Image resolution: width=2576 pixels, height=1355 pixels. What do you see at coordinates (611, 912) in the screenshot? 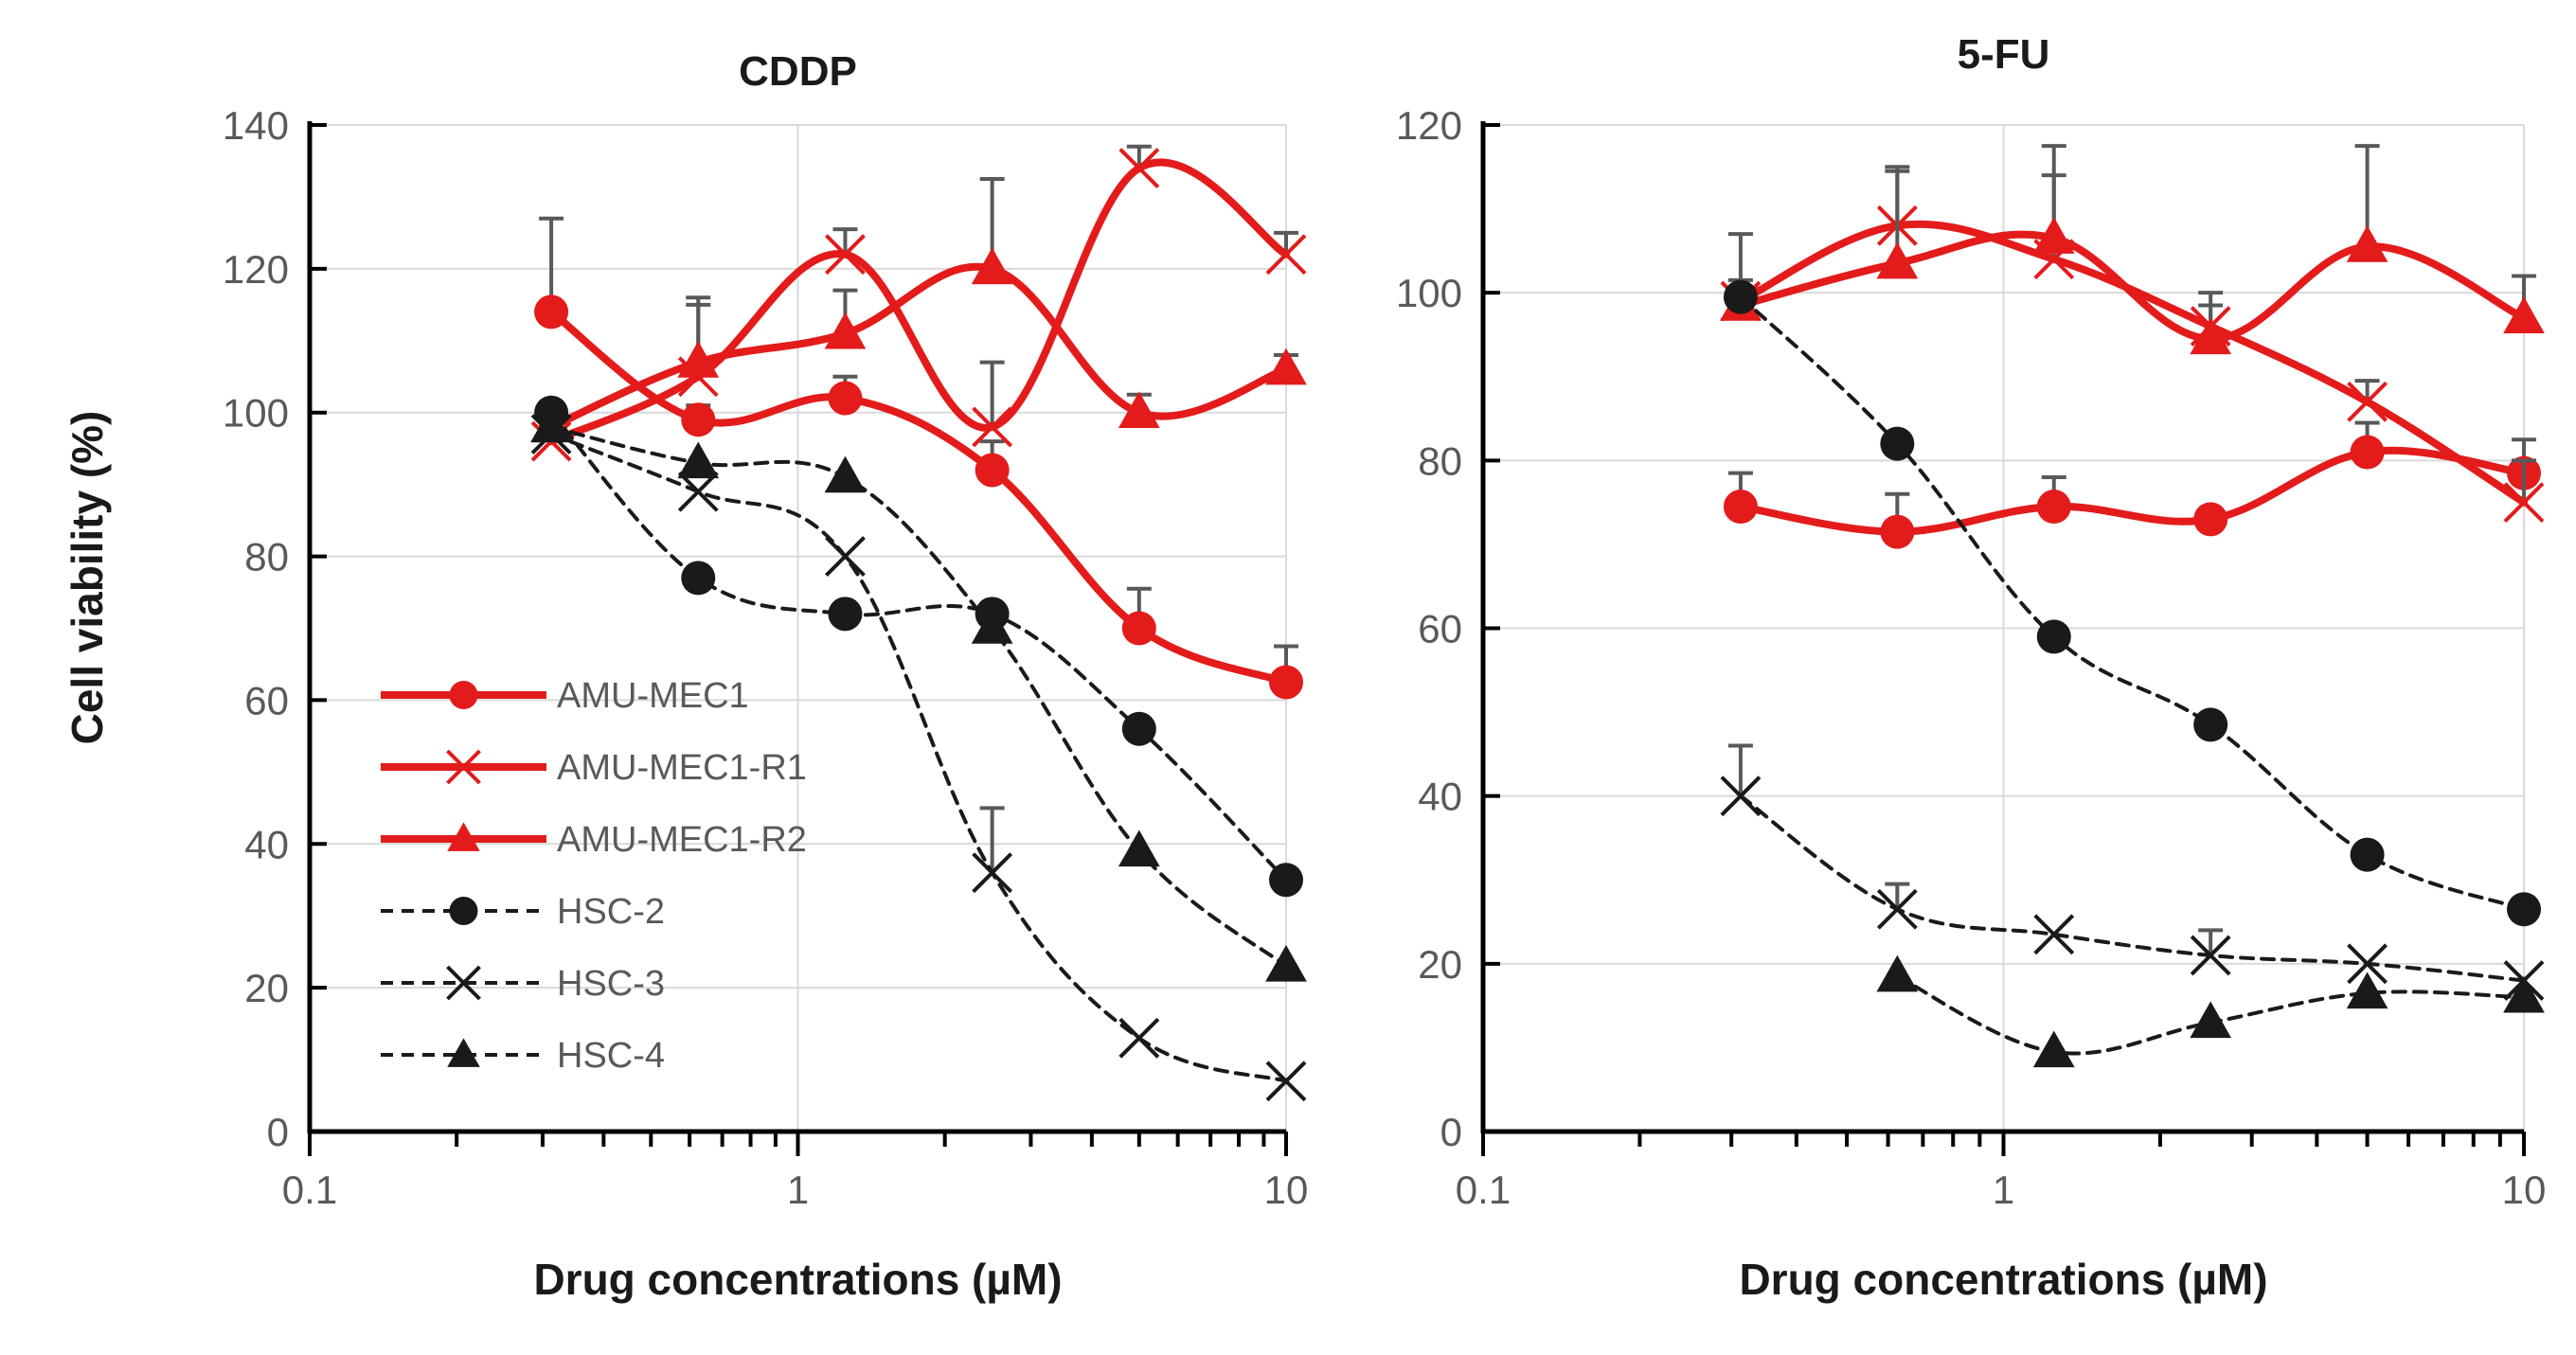
I see `legend-item-hsc-2-label: HSC-2` at bounding box center [611, 912].